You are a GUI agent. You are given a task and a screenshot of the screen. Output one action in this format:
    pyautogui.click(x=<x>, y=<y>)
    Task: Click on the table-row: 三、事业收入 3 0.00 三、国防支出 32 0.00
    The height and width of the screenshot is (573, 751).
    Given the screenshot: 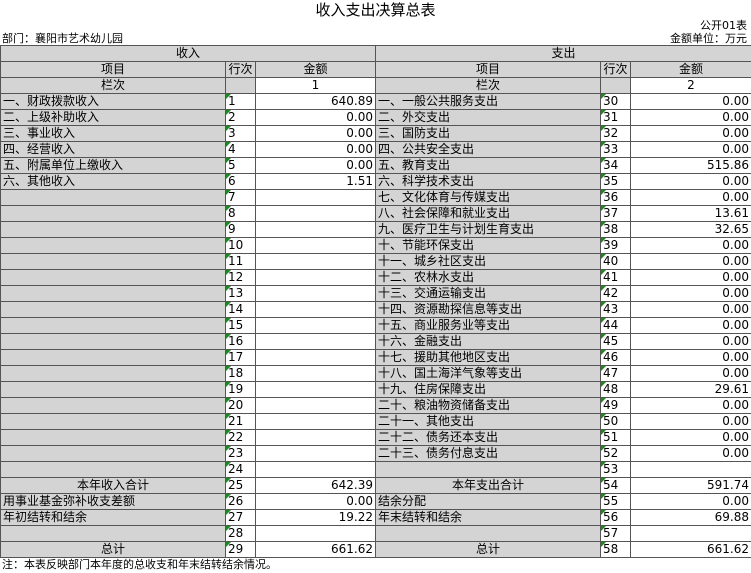 What is the action you would take?
    pyautogui.click(x=375, y=133)
    